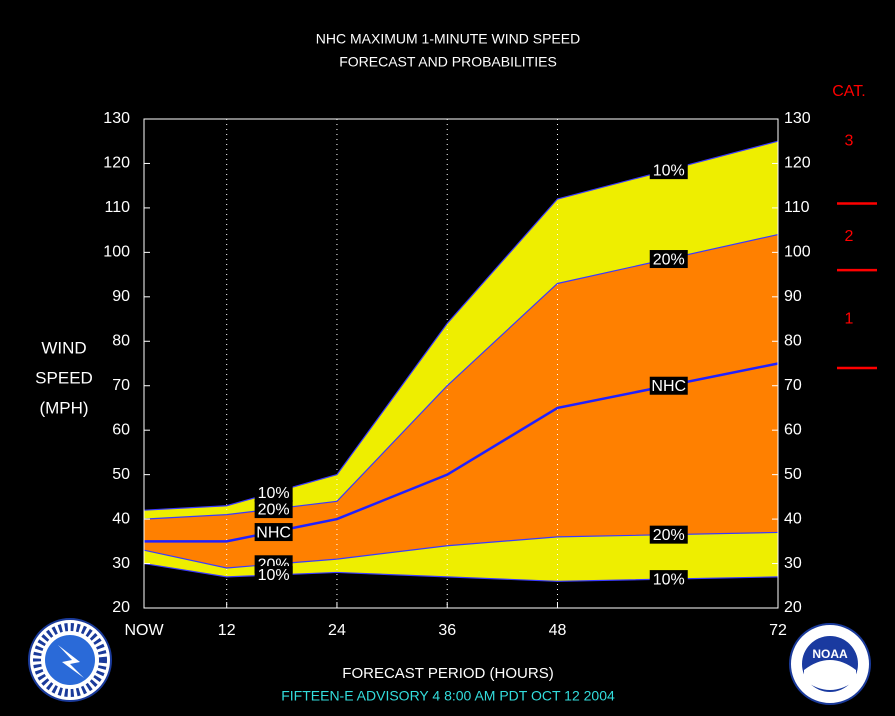  I want to click on x-tick-label: 72, so click(778, 630).